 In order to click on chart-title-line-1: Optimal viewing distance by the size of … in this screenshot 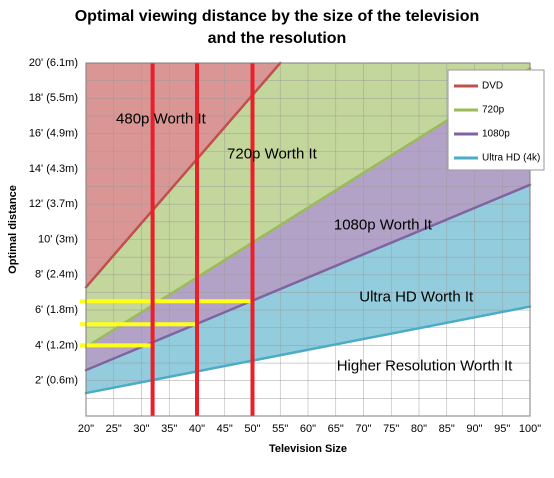, I will do `click(277, 16)`.